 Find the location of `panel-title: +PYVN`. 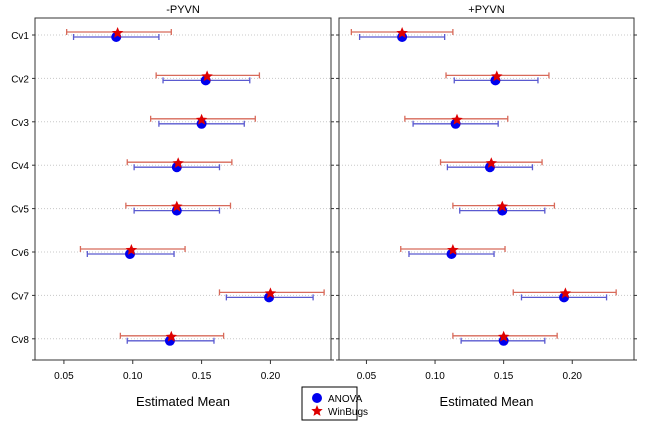

panel-title: +PYVN is located at coordinates (486, 10).